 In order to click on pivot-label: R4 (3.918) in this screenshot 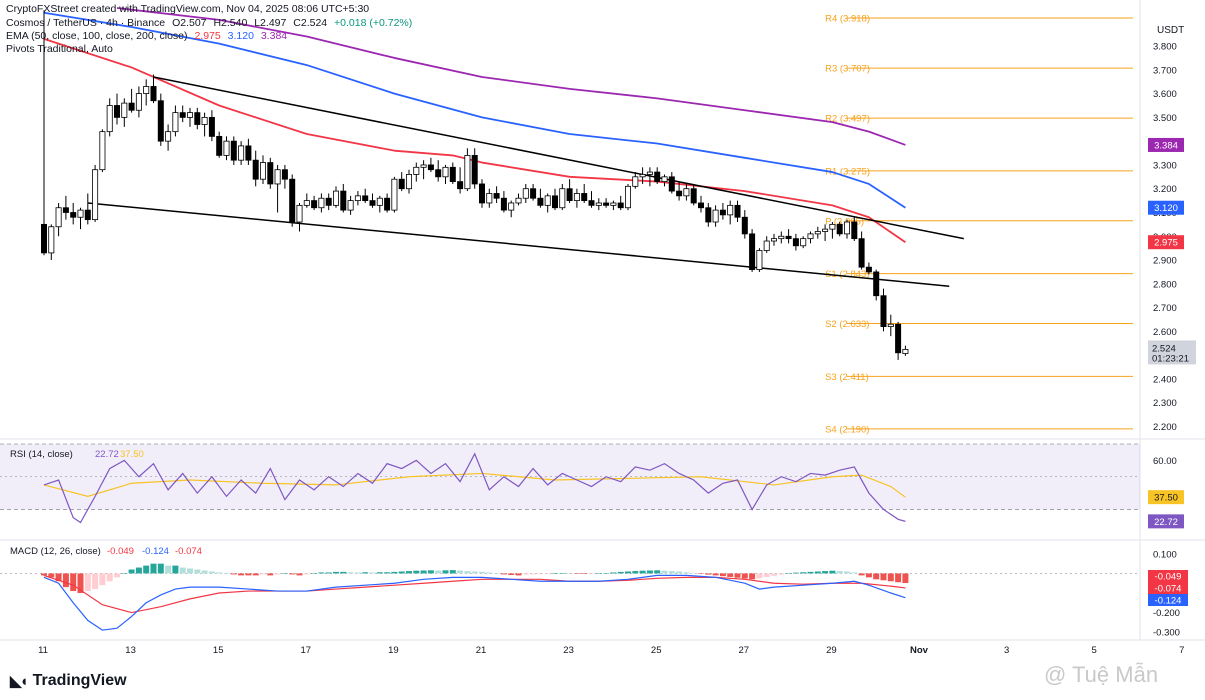, I will do `click(847, 18)`.